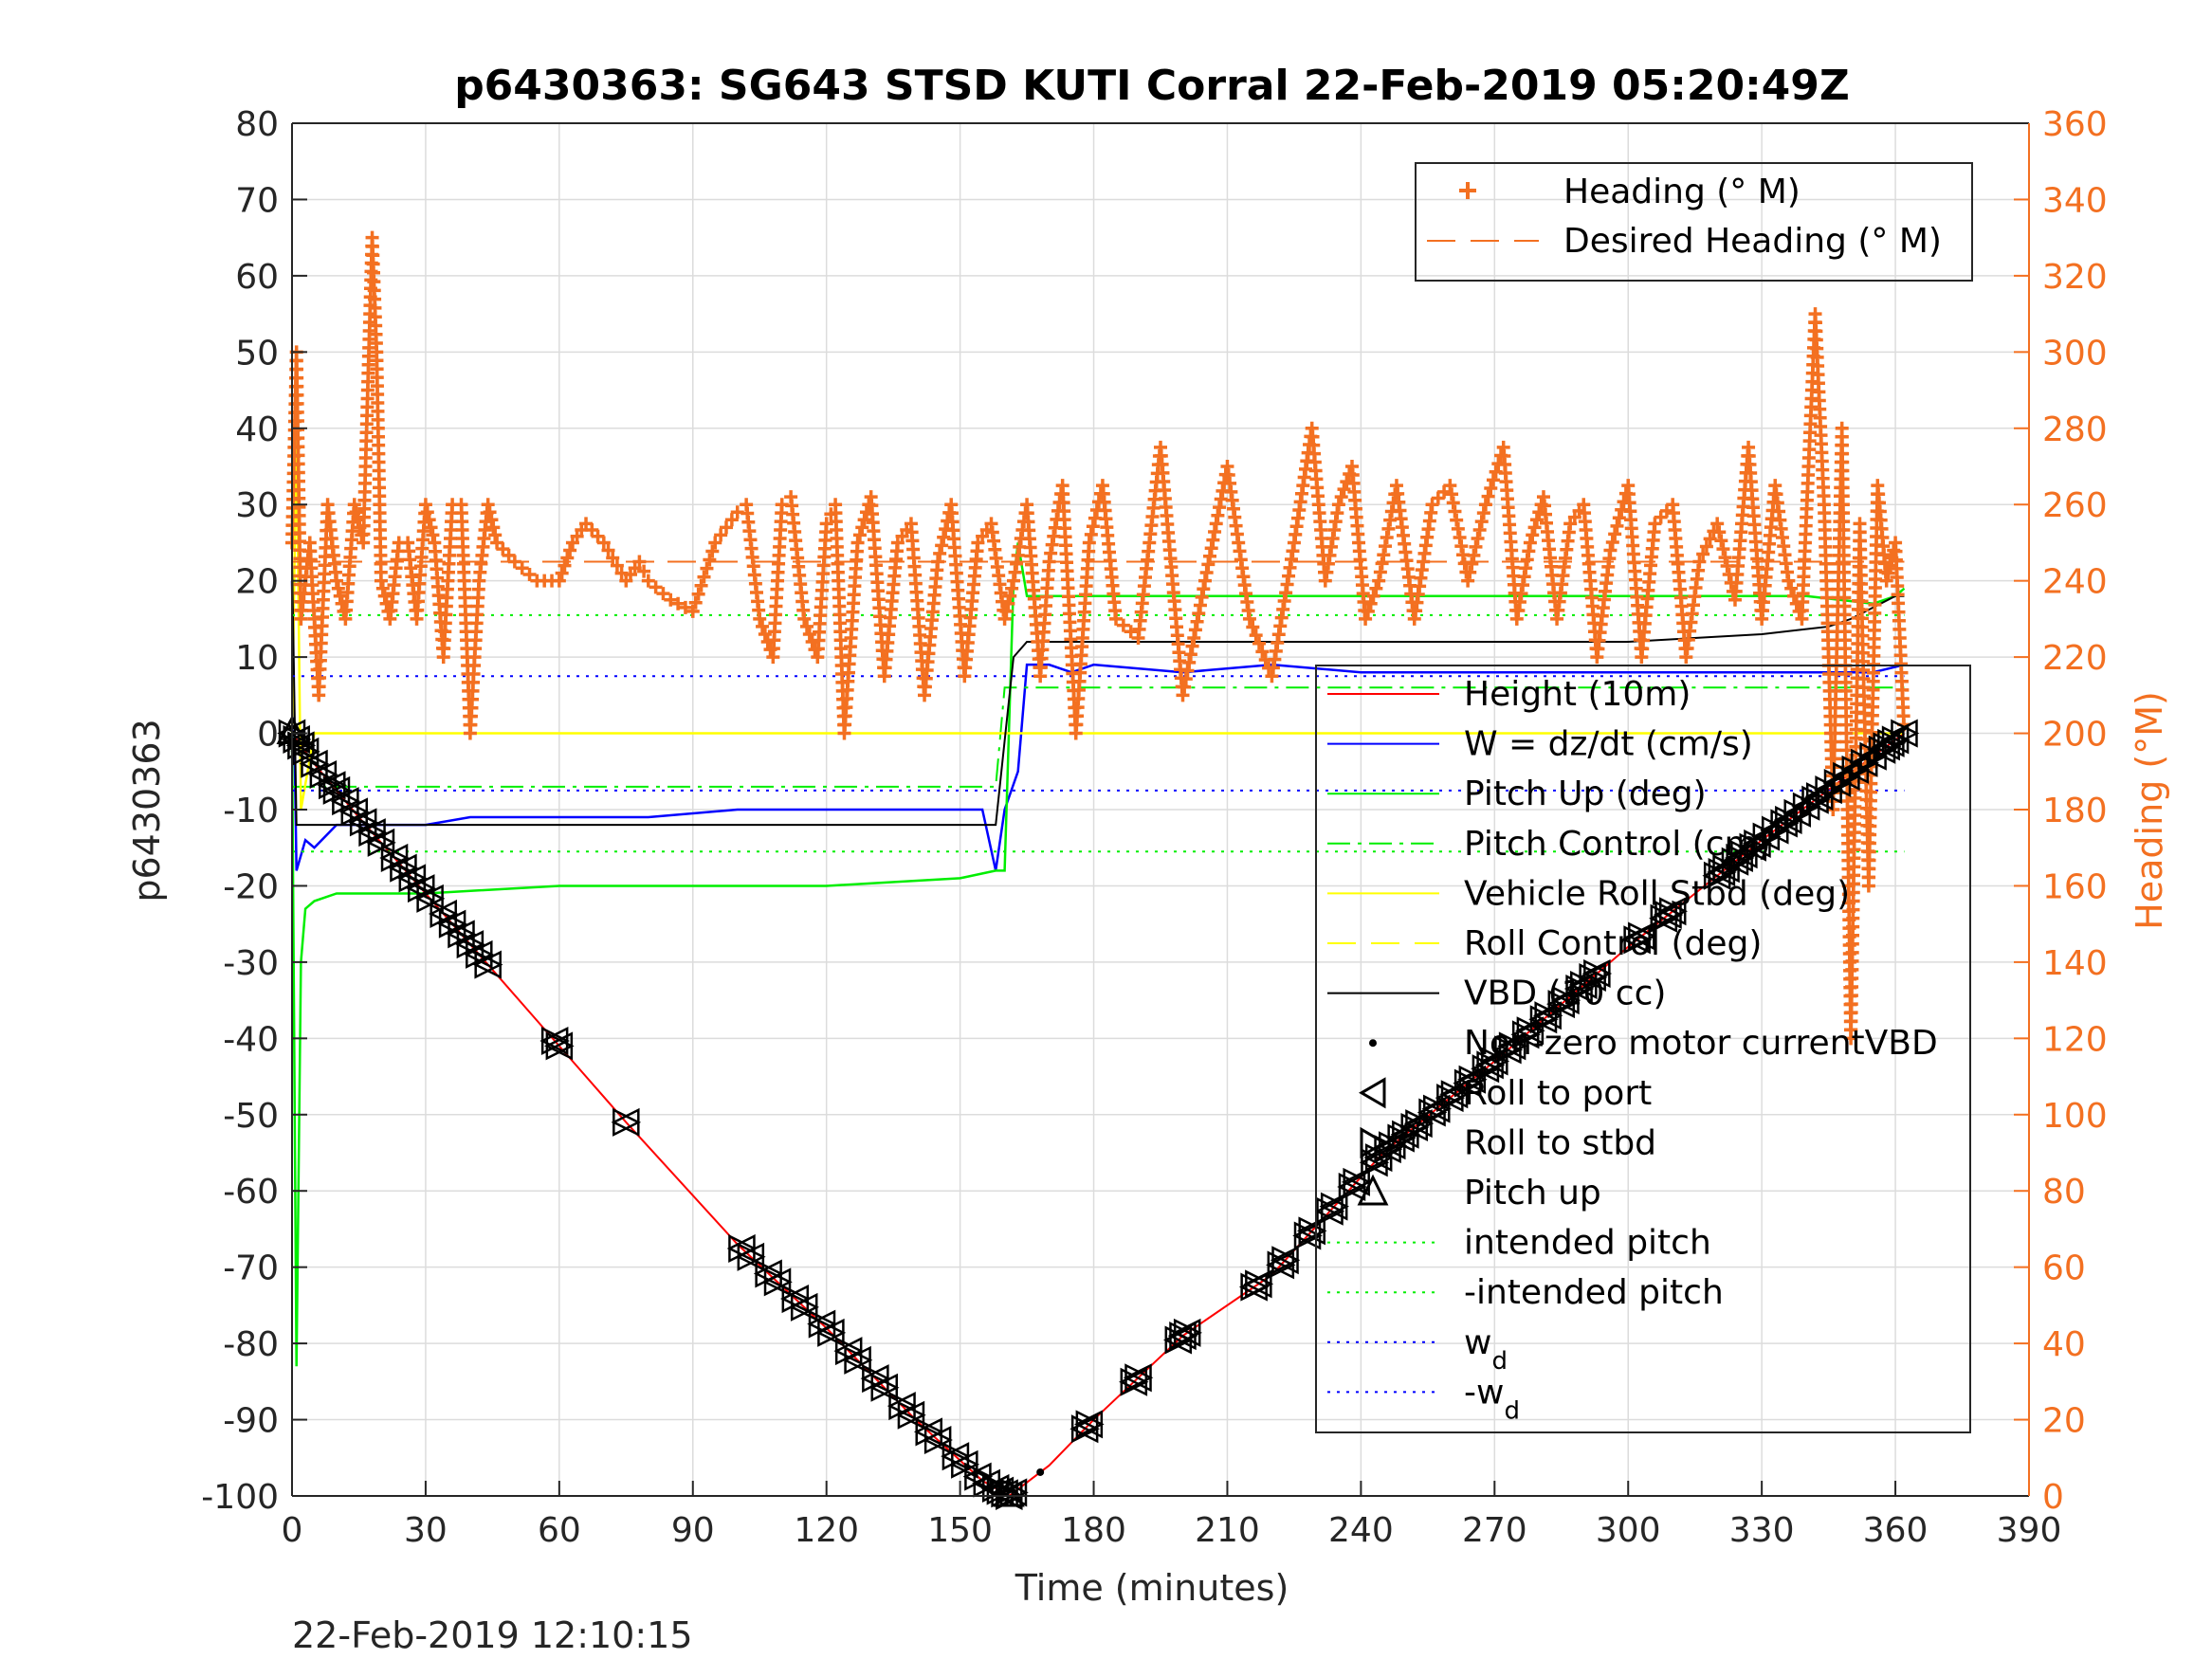 The height and width of the screenshot is (1659, 2212). I want to click on legend-label: intended pitch, so click(1587, 1243).